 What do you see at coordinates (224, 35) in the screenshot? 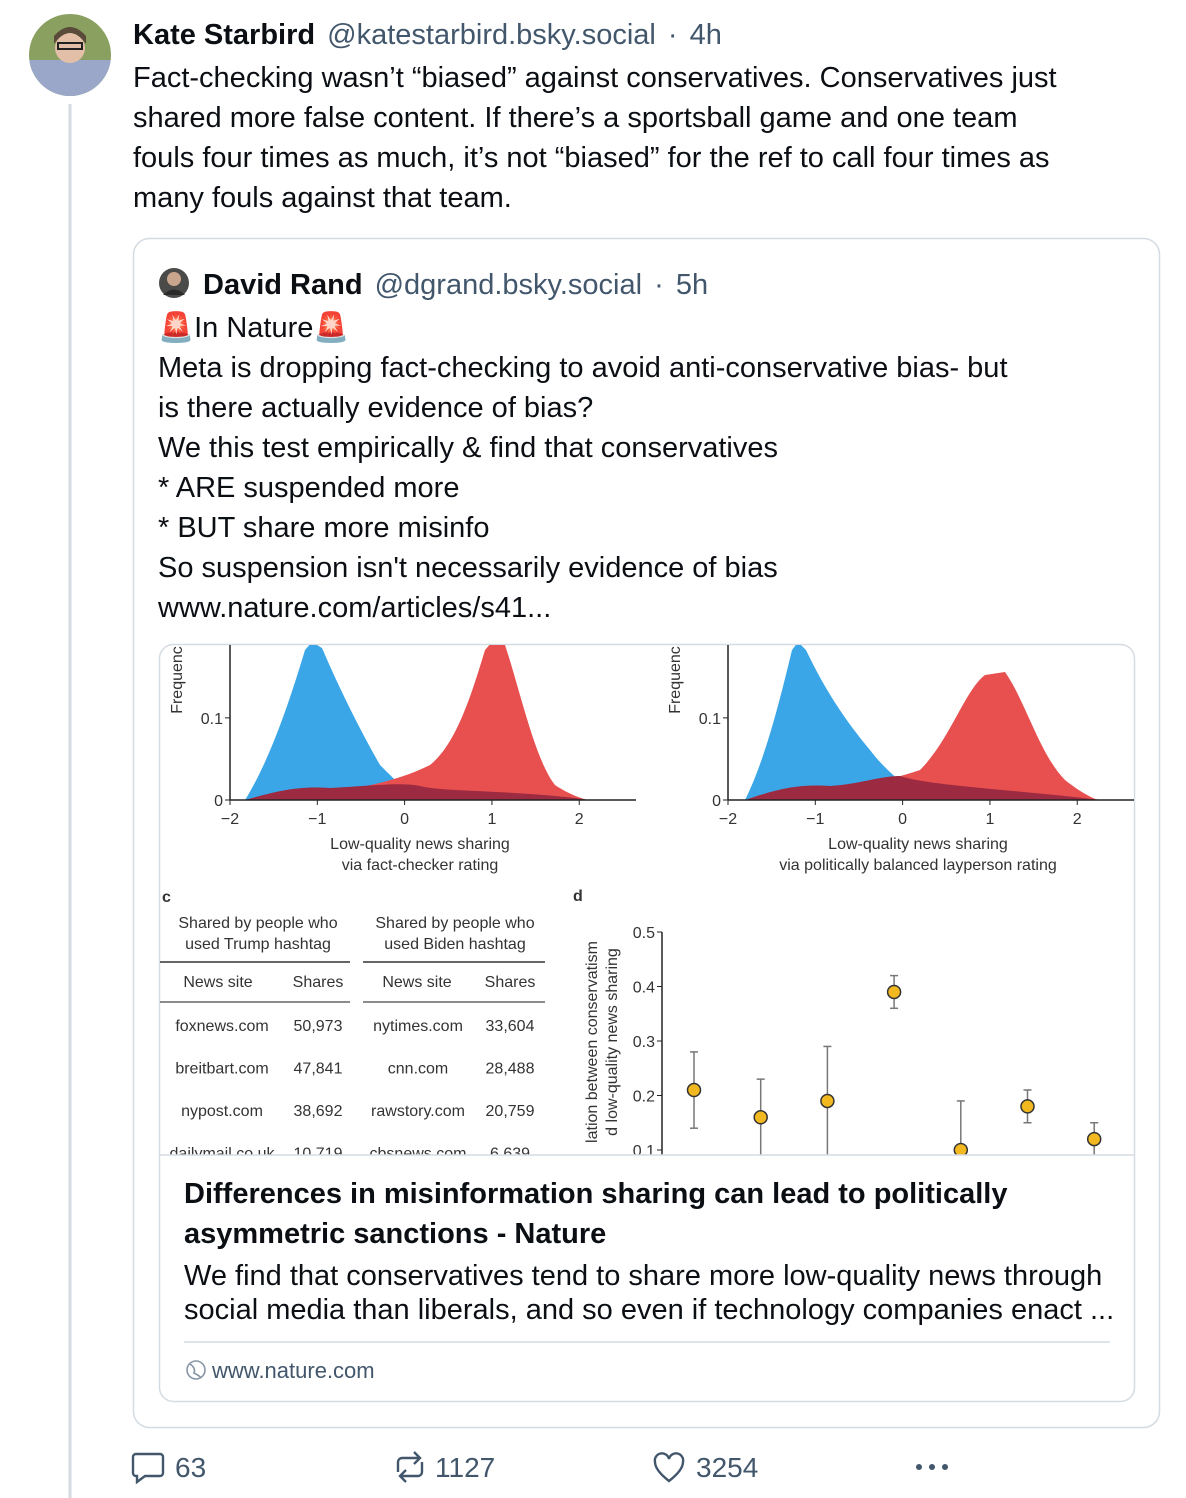
I see `author-name: Kate Starbird` at bounding box center [224, 35].